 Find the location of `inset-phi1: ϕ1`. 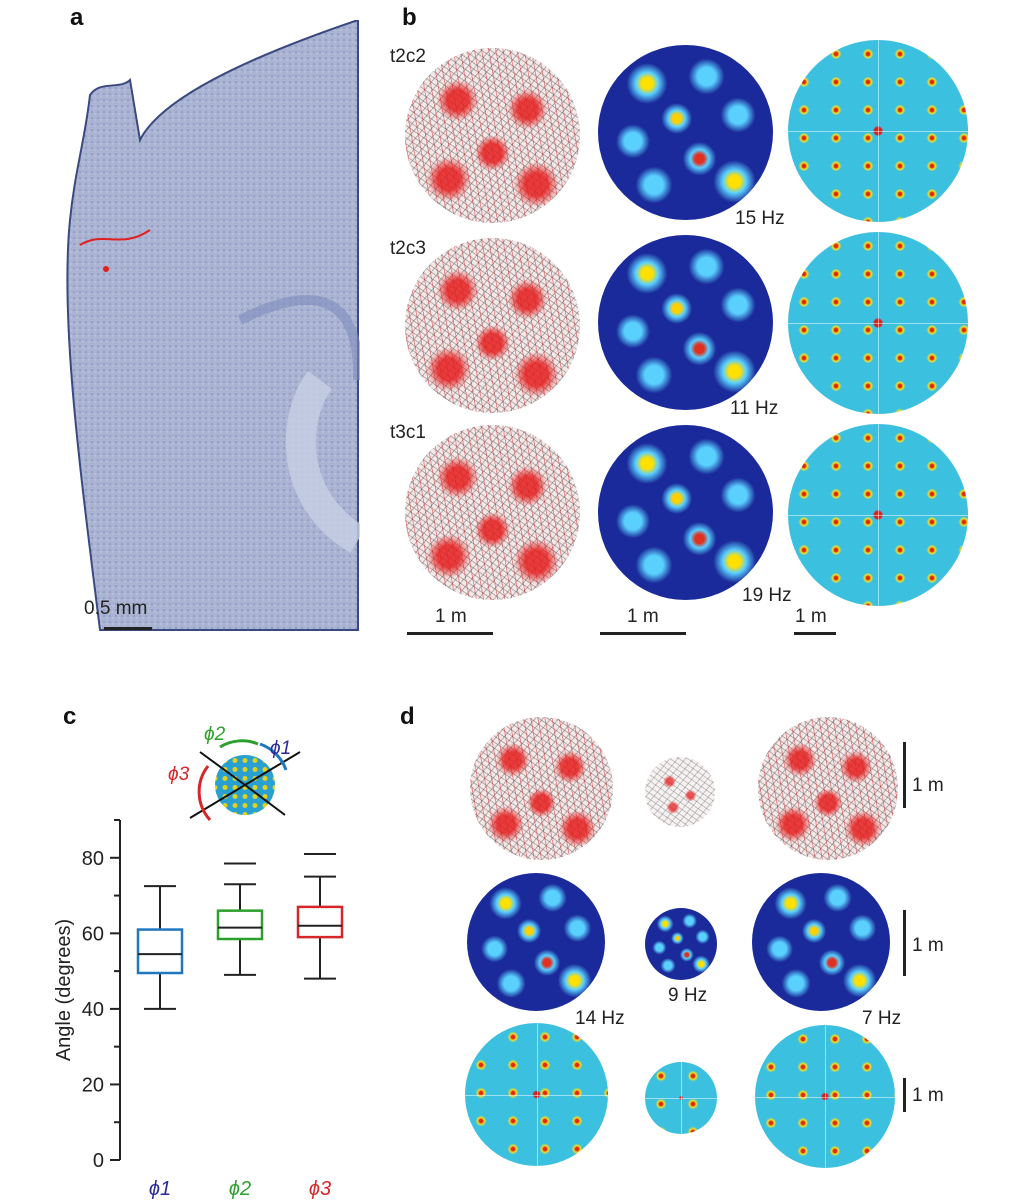

inset-phi1: ϕ1 is located at coordinates (280, 748).